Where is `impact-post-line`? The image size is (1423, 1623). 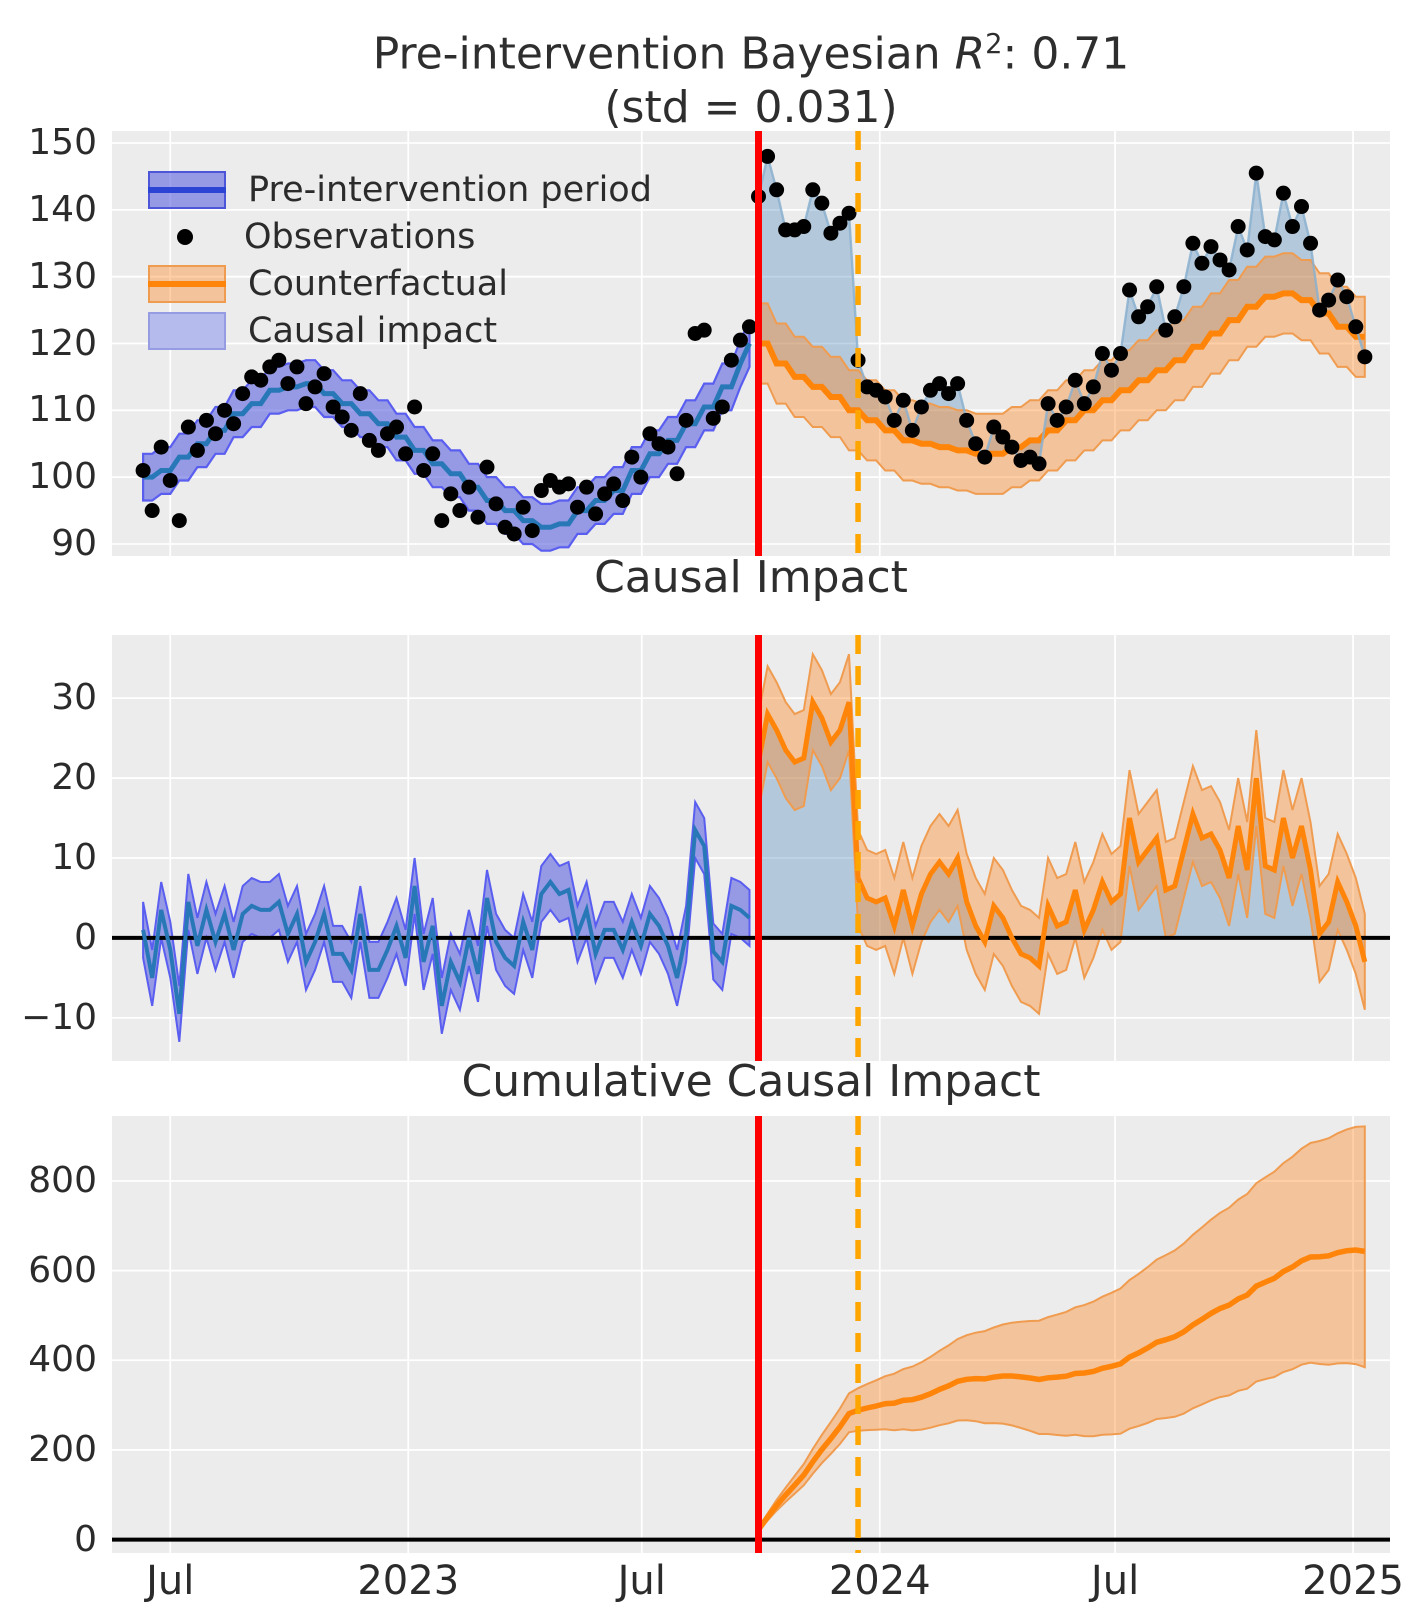 impact-post-line is located at coordinates (1062, 832).